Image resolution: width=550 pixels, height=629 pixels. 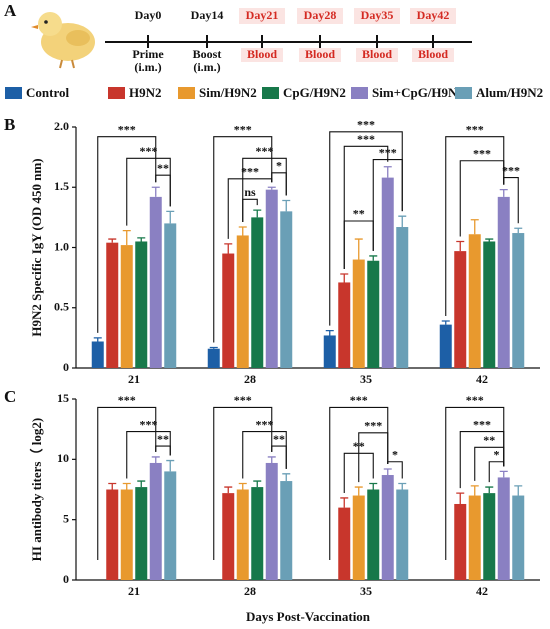 What do you see at coordinates (36, 489) in the screenshot?
I see `y-axis-label: HI antibody titers（ log2)` at bounding box center [36, 489].